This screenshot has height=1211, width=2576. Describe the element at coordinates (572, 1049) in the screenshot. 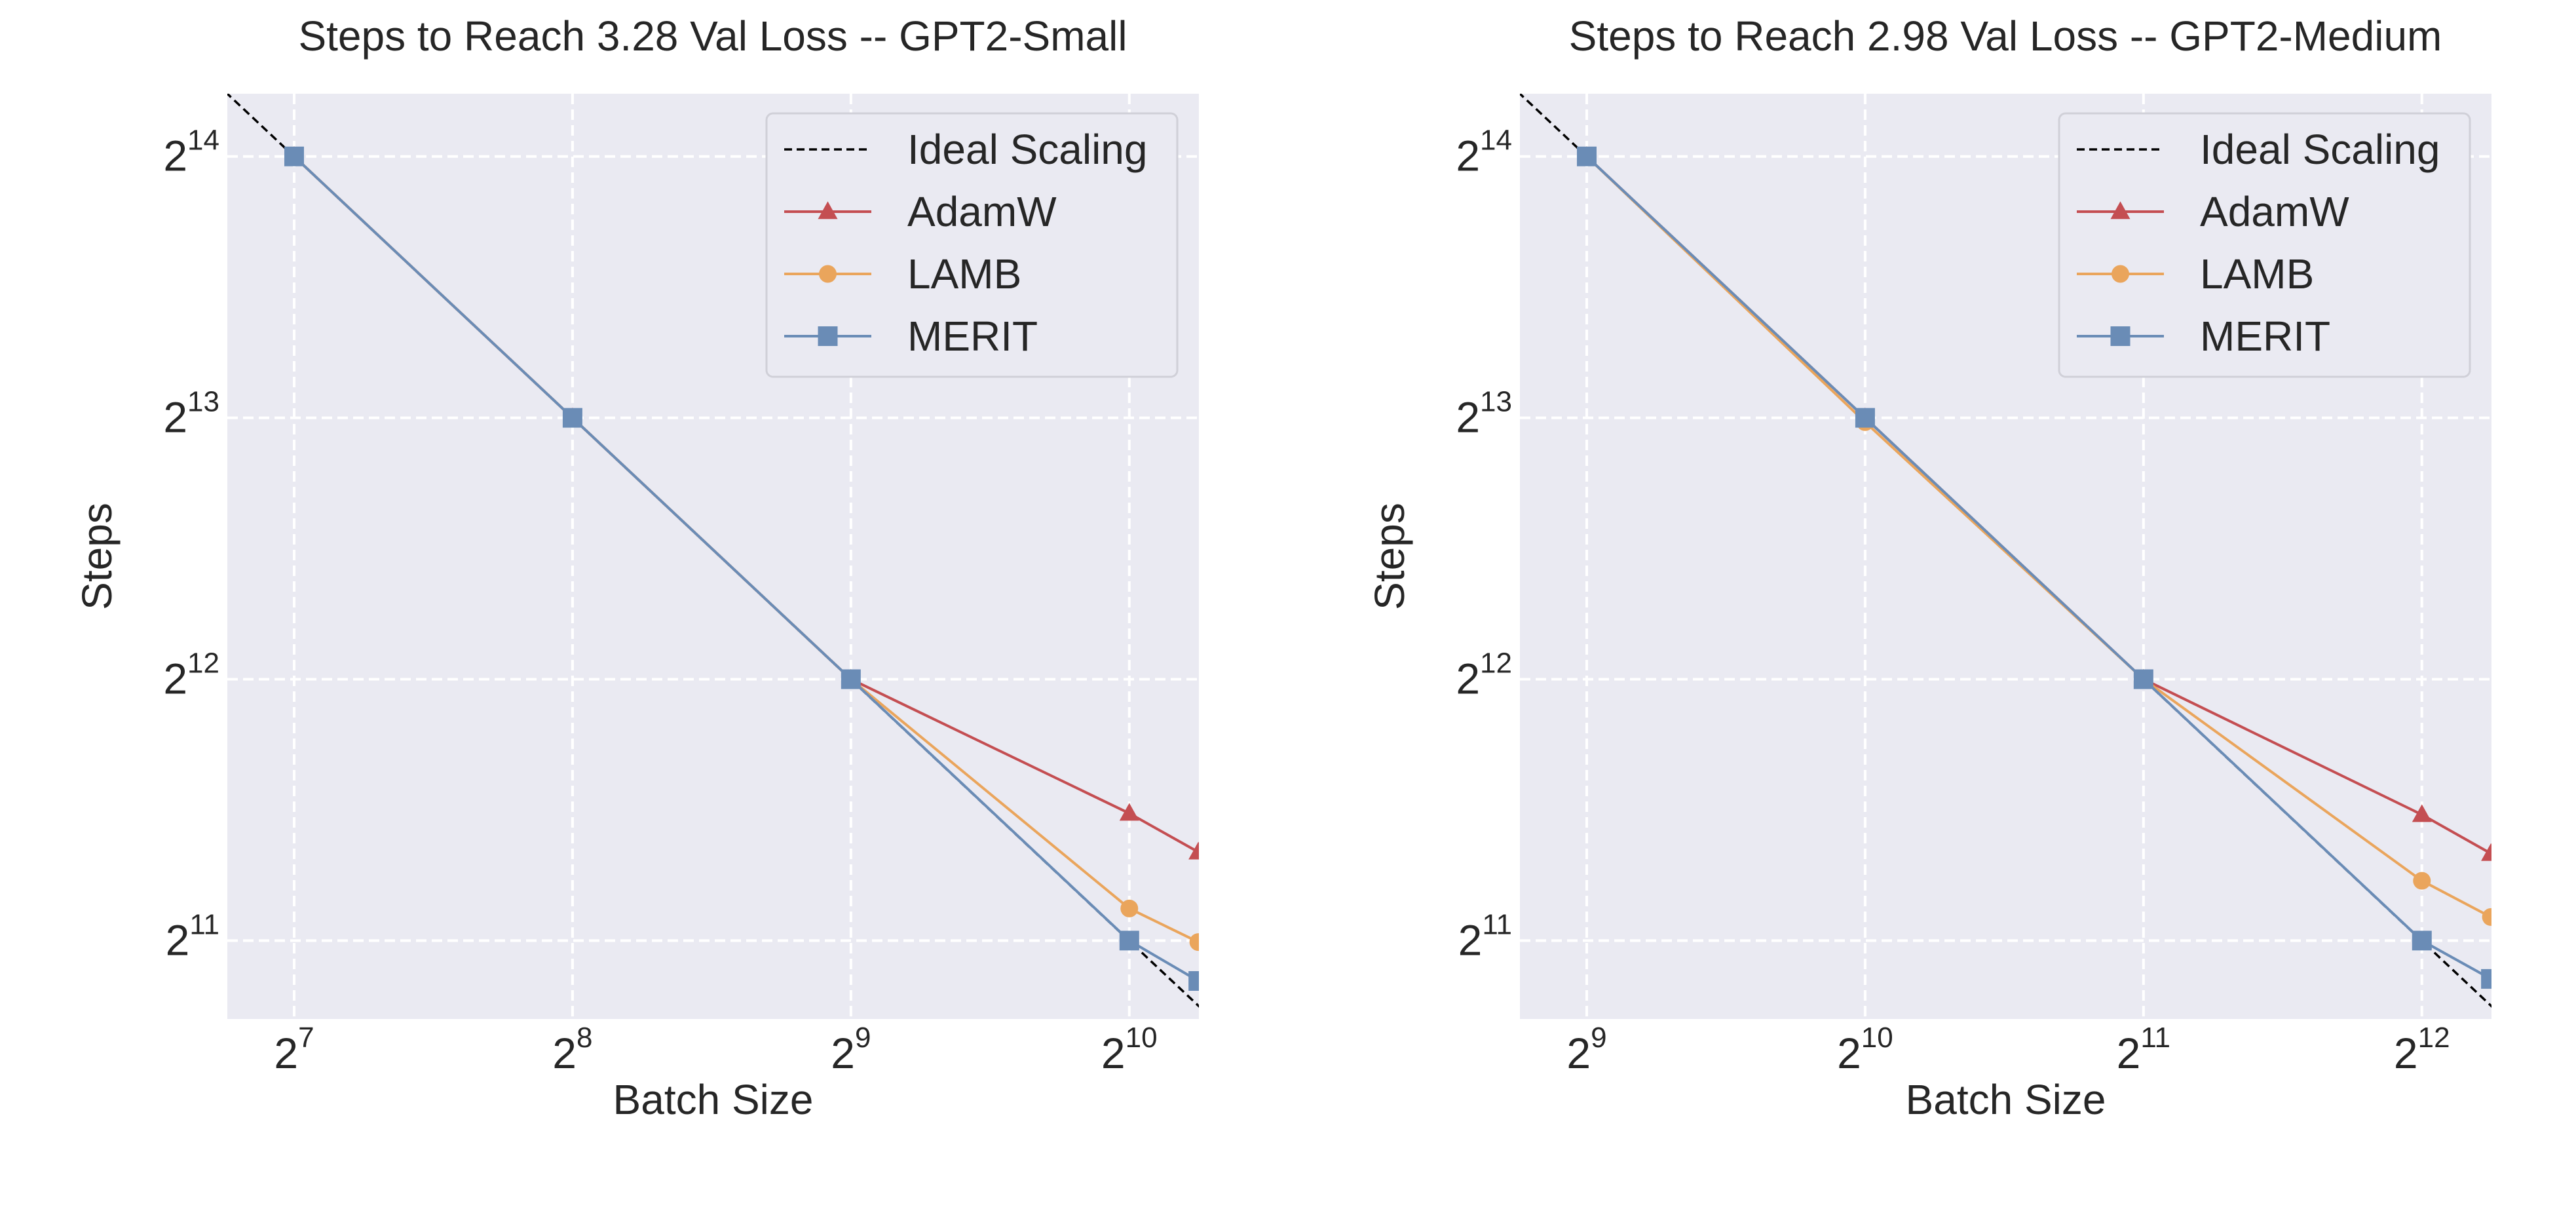

I see `x-tick-label: 28` at that location.